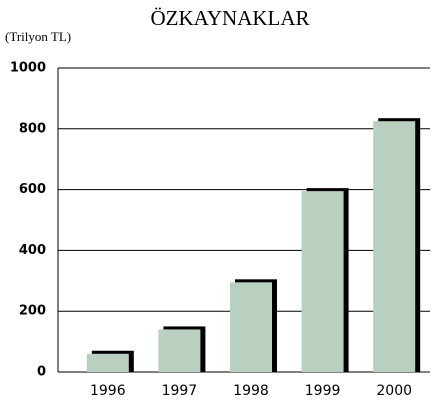 The height and width of the screenshot is (405, 439). Describe the element at coordinates (32, 311) in the screenshot. I see `y-tick-label: 200` at that location.